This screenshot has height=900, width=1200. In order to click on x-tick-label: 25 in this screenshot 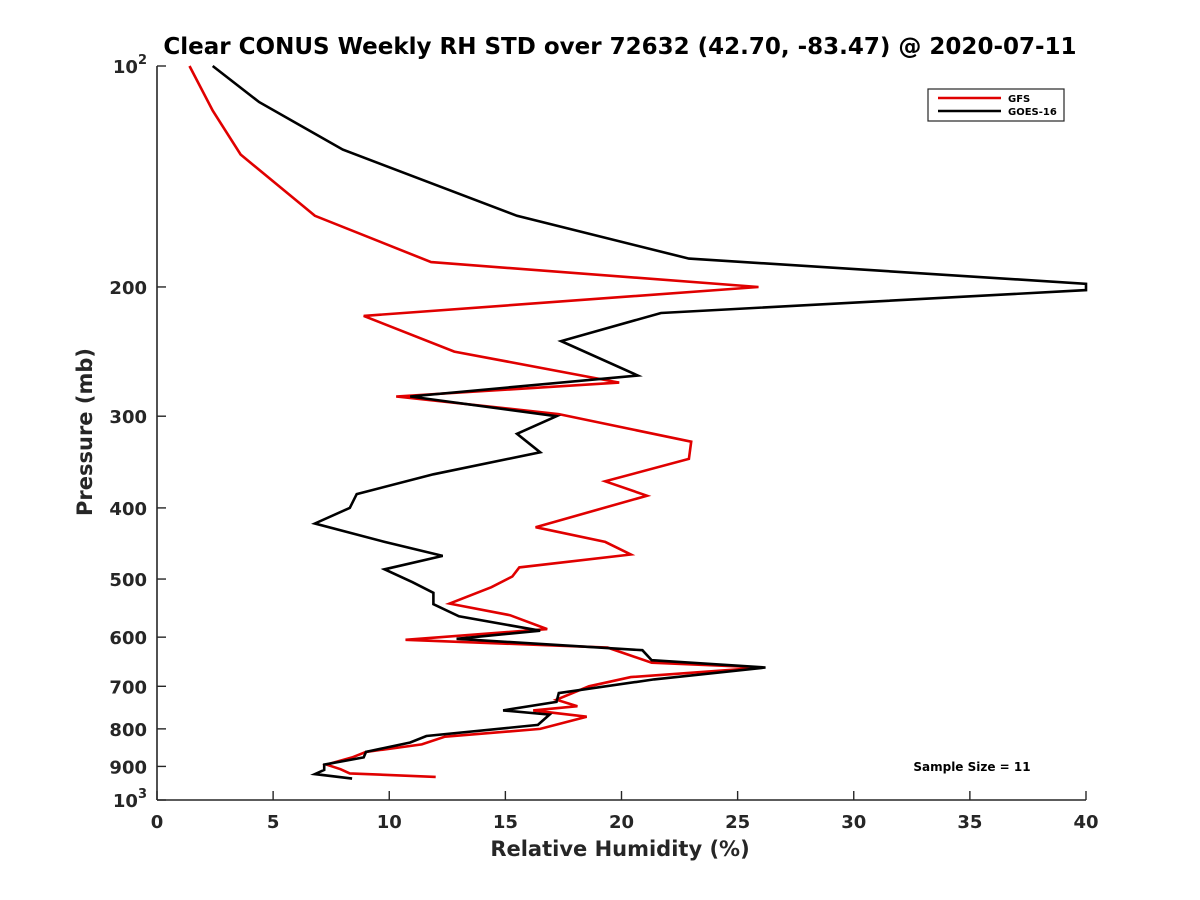, I will do `click(737, 822)`.